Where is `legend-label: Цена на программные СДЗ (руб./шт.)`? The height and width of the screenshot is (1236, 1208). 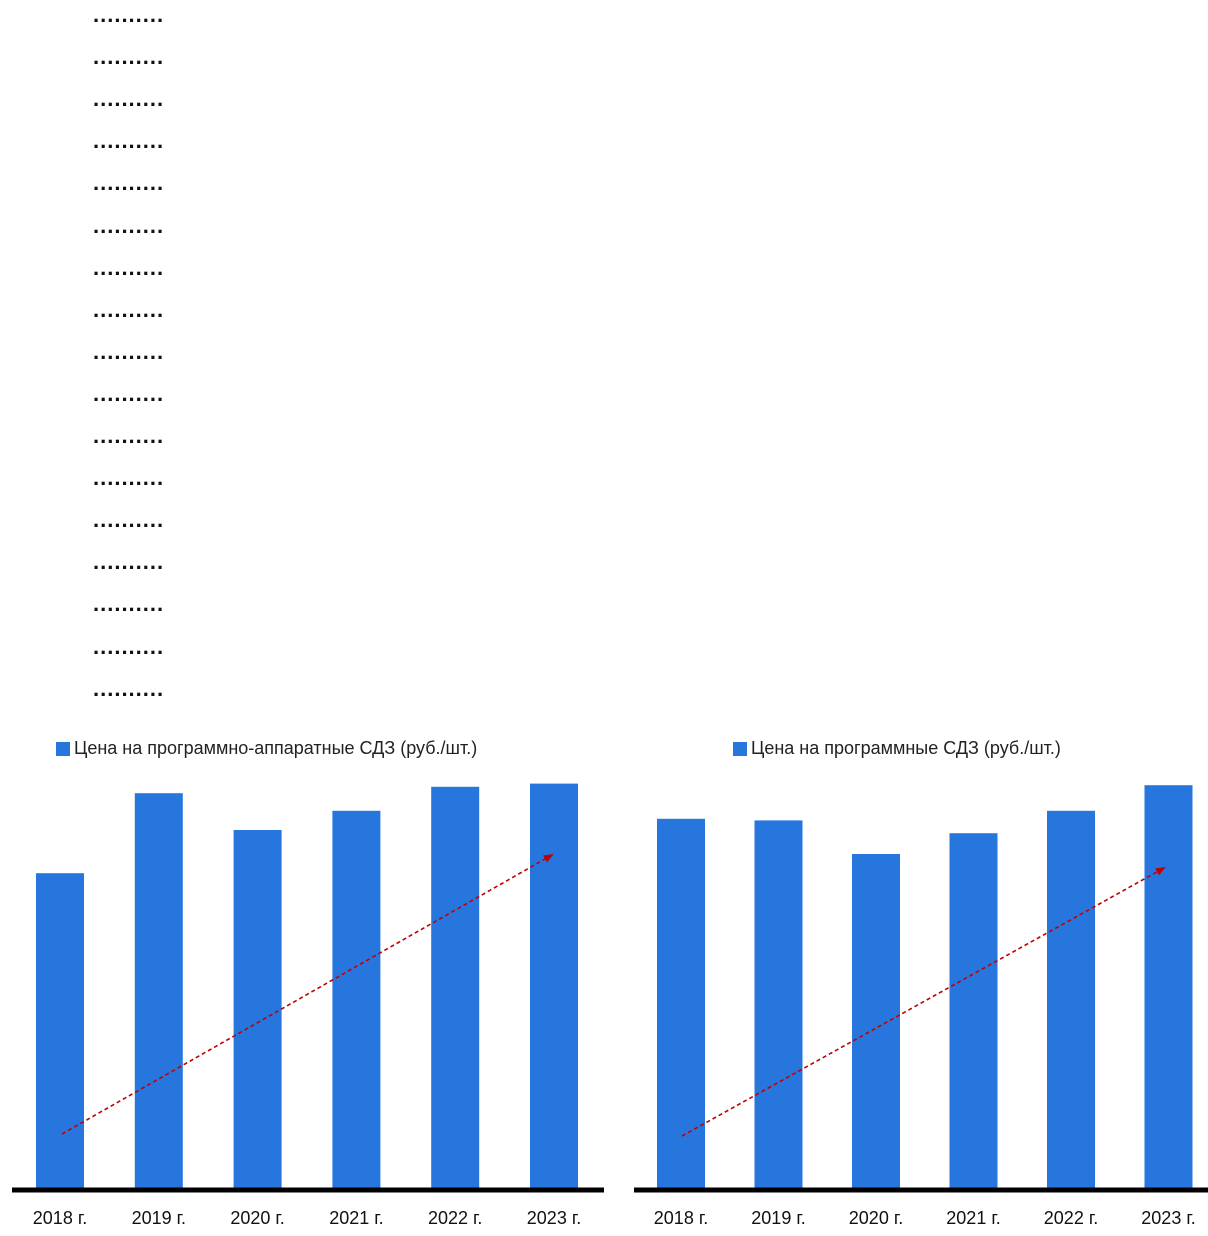 legend-label: Цена на программные СДЗ (руб./шт.) is located at coordinates (906, 748).